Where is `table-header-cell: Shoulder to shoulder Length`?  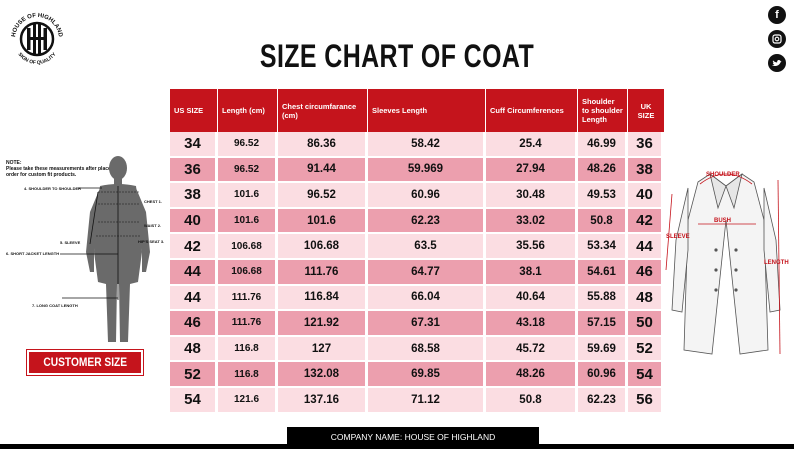
table-header-cell: Shoulder to shoulder Length is located at coordinates (603, 110).